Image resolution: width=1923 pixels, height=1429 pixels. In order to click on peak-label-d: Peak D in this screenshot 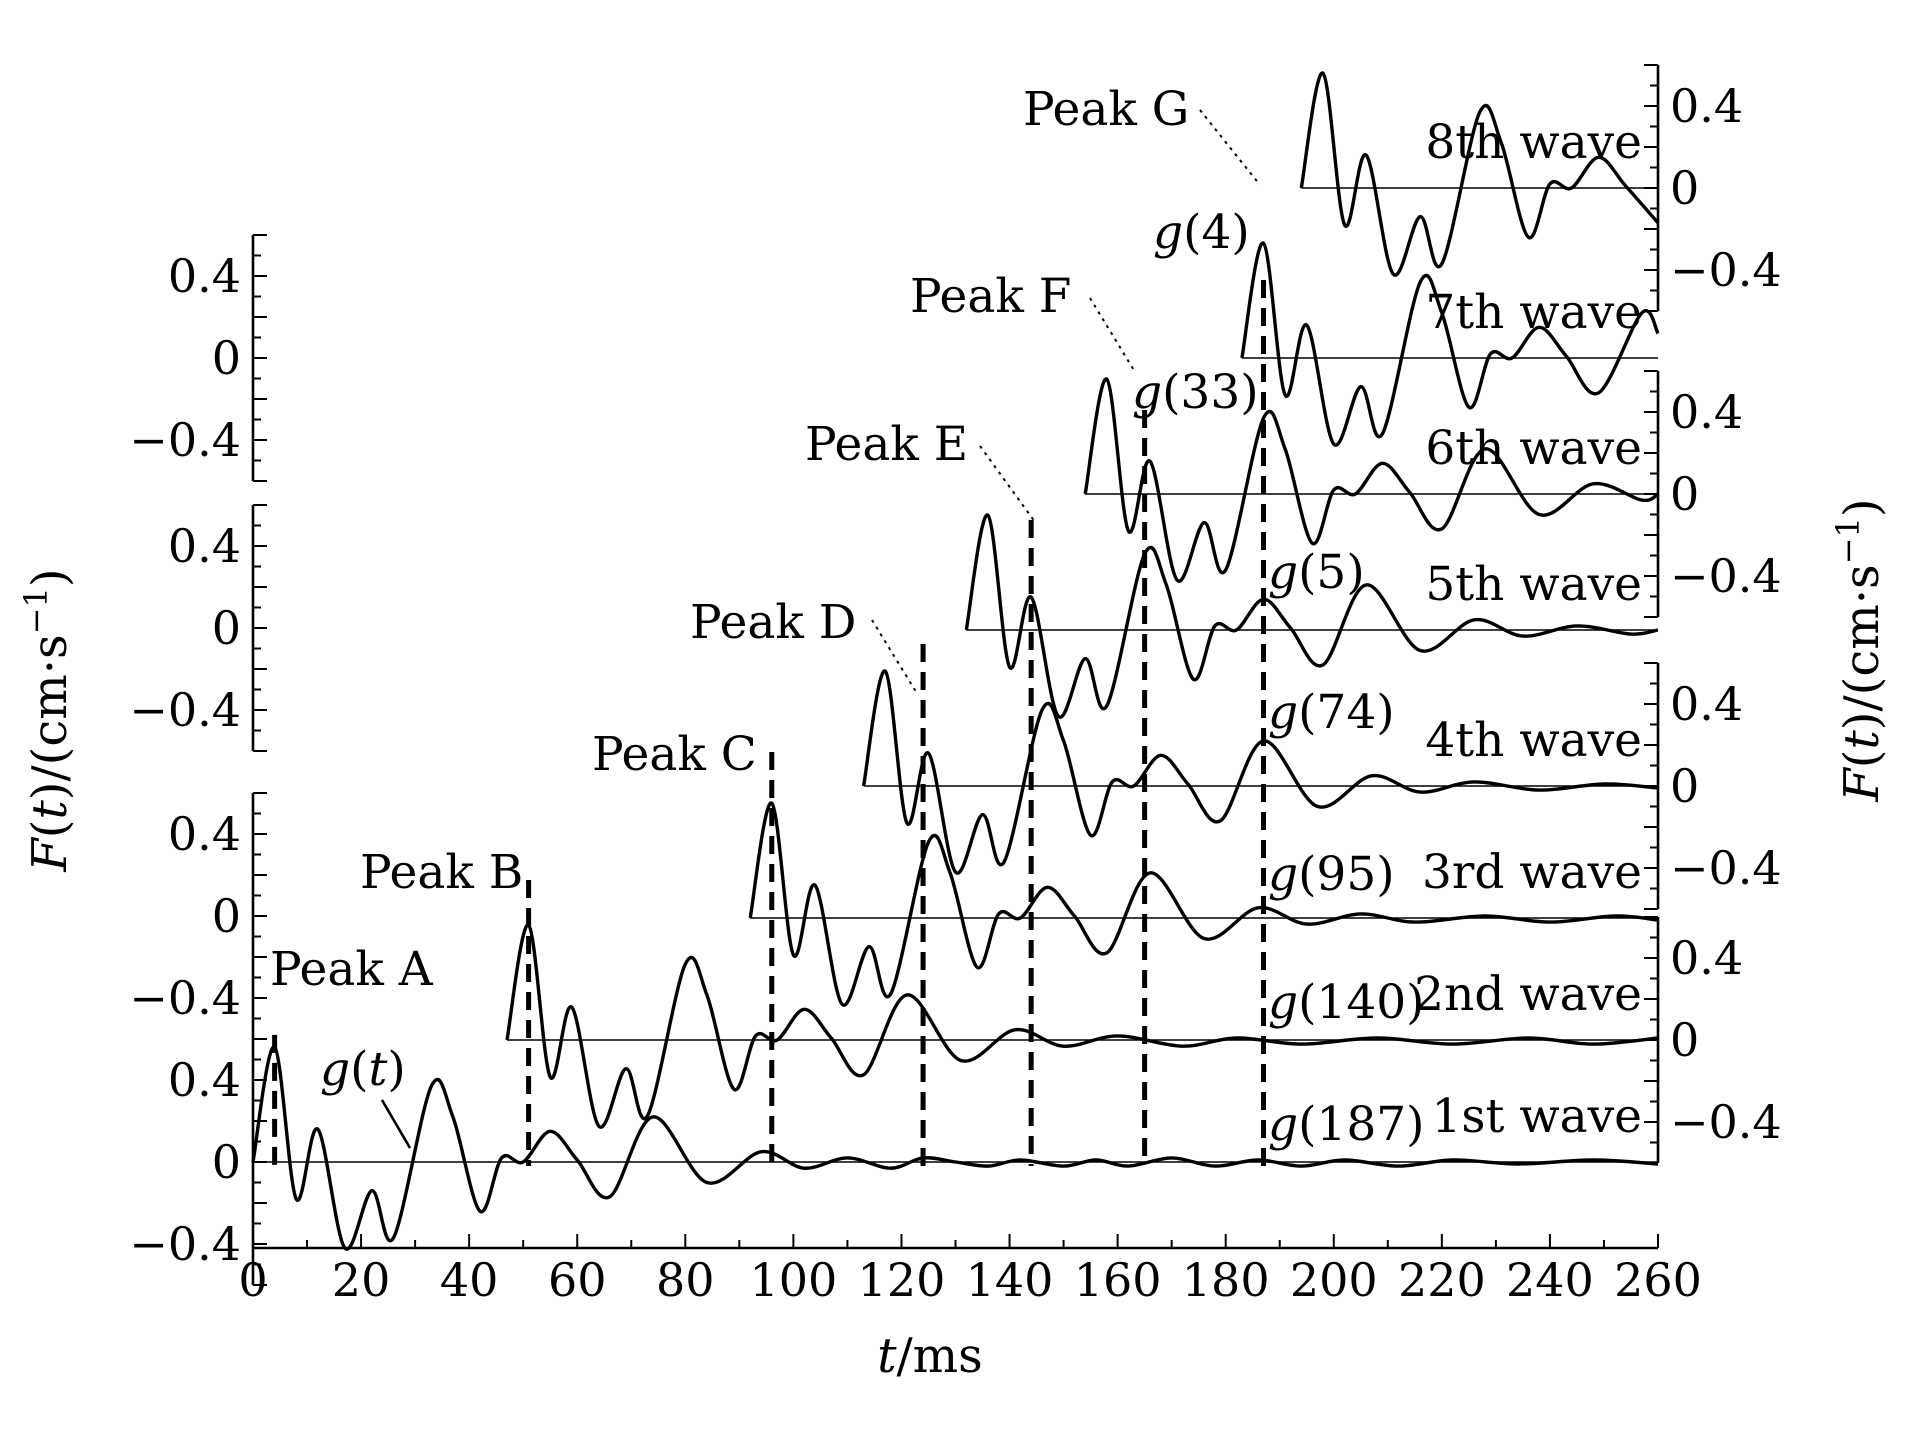, I will do `click(773, 622)`.